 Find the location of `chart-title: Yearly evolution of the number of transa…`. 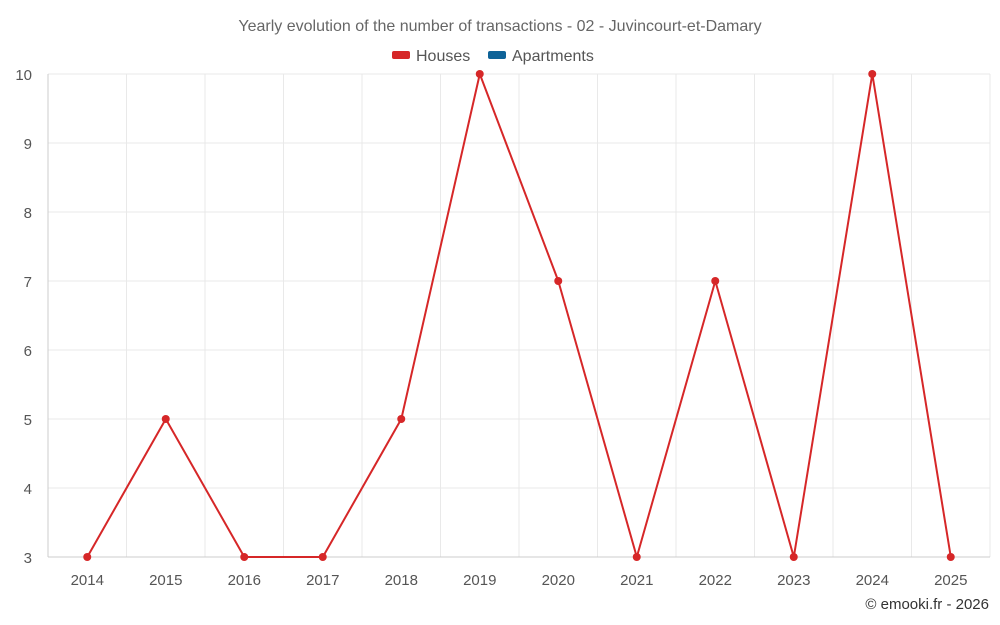

chart-title: Yearly evolution of the number of transa… is located at coordinates (499, 26).